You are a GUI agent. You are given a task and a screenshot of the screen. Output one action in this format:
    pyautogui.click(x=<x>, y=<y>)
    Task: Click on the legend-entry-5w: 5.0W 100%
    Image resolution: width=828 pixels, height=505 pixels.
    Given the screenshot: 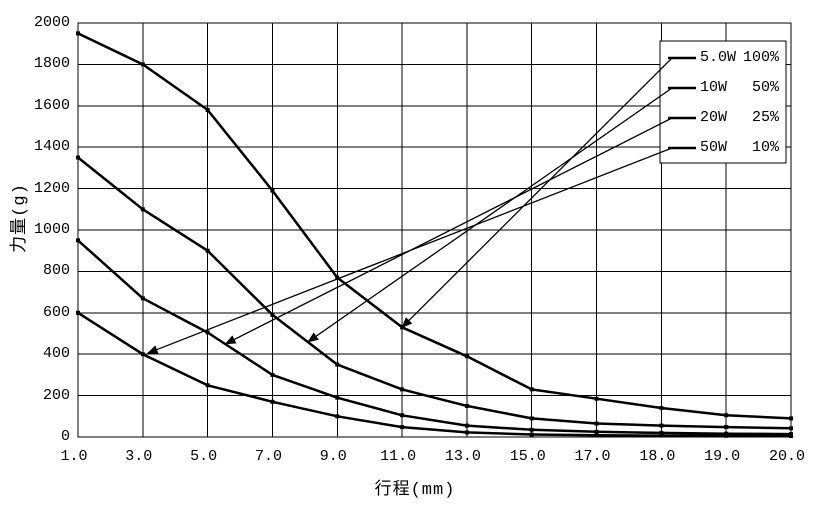 What is the action you would take?
    pyautogui.click(x=739, y=58)
    